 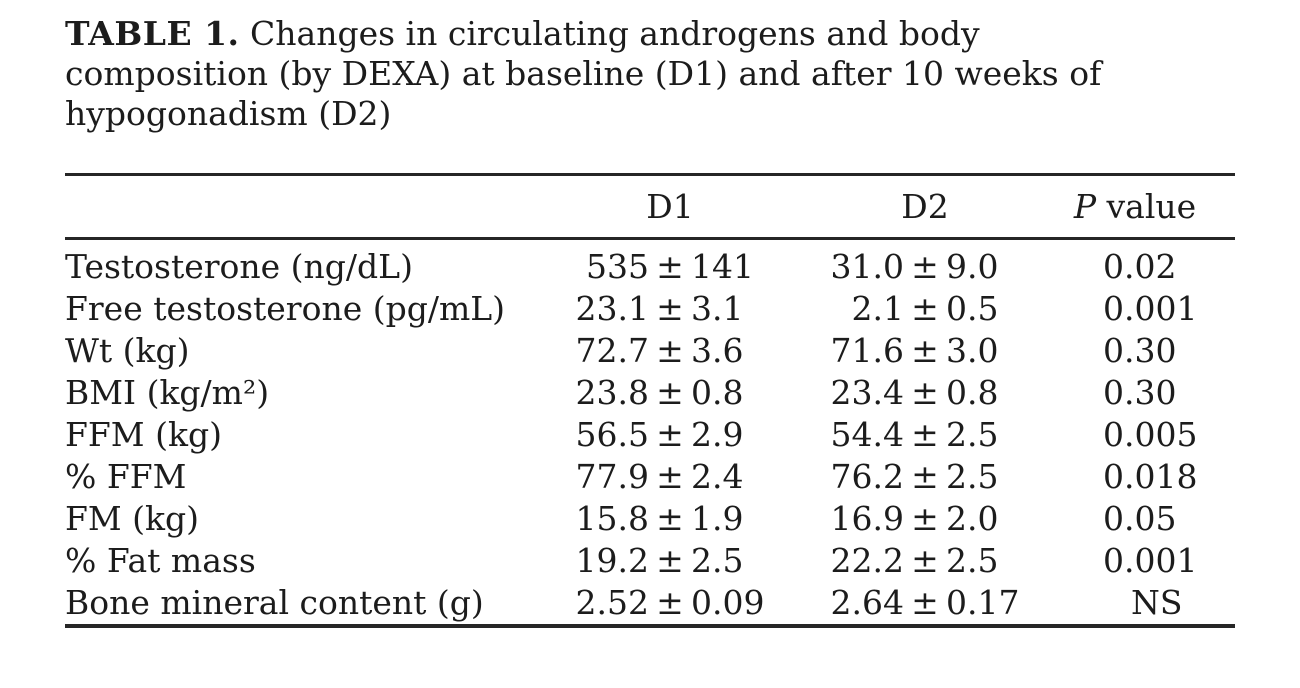 What do you see at coordinates (670, 309) in the screenshot?
I see `d1-cell: 23.1 ±3.1` at bounding box center [670, 309].